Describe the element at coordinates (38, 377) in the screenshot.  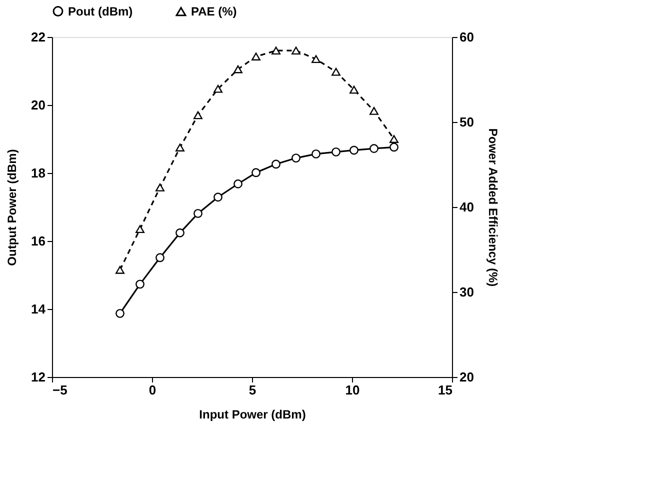
I see `y-tick-label: 12` at that location.